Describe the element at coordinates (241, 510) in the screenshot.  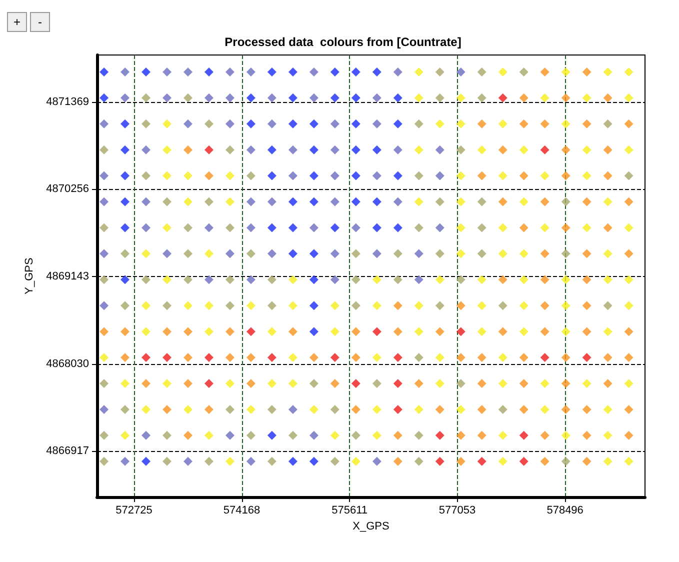
I see `x-tick-label: 574168` at that location.